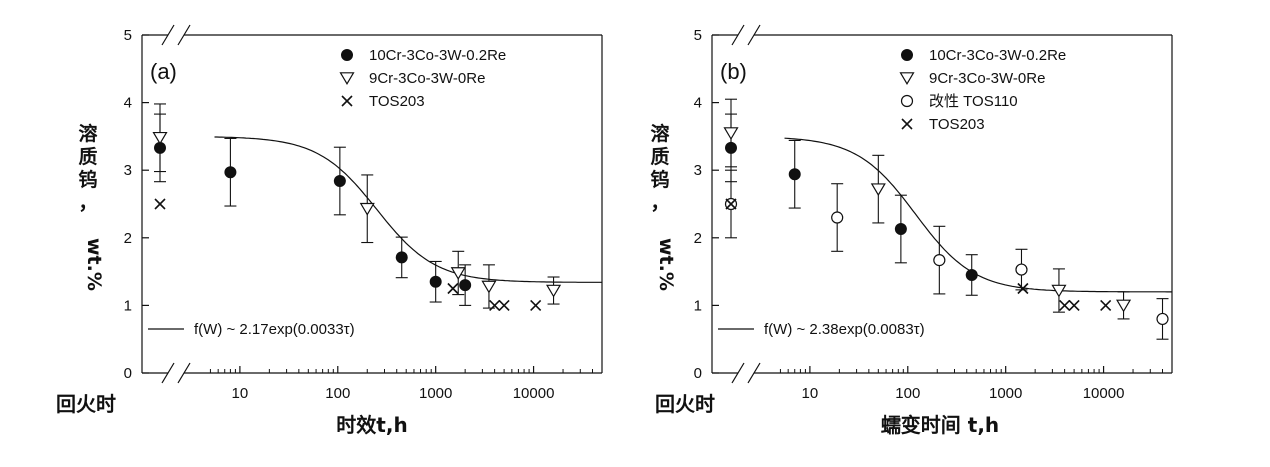 The width and height of the screenshot is (1270, 467). What do you see at coordinates (844, 329) in the screenshot?
I see `fit-legend-label: f(W) ~ 2.38exp(0.0083τ)` at bounding box center [844, 329].